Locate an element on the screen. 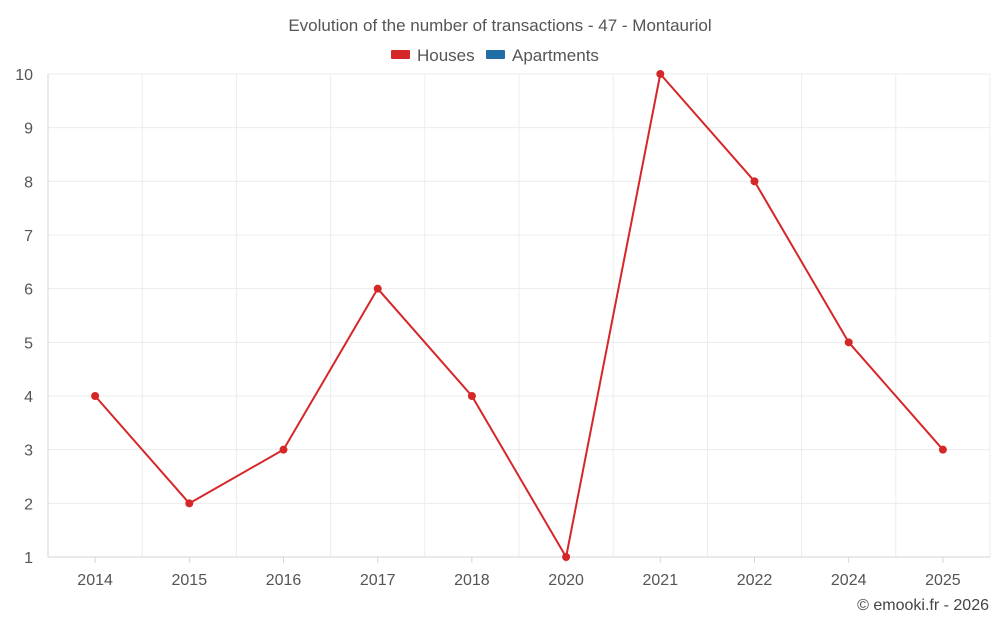 The image size is (1000, 625). x-tick-label: 2016 is located at coordinates (284, 580).